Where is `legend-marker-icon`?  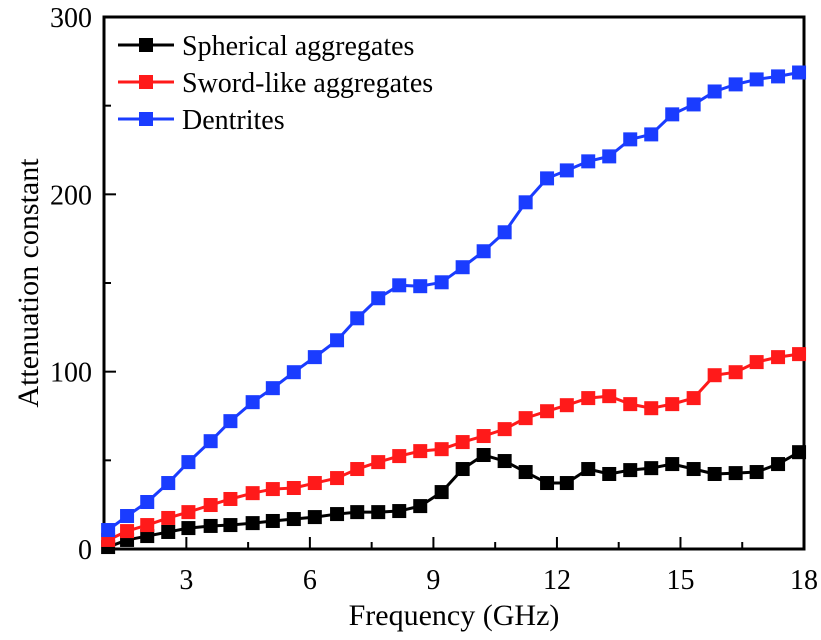
legend-marker-icon is located at coordinates (146, 82).